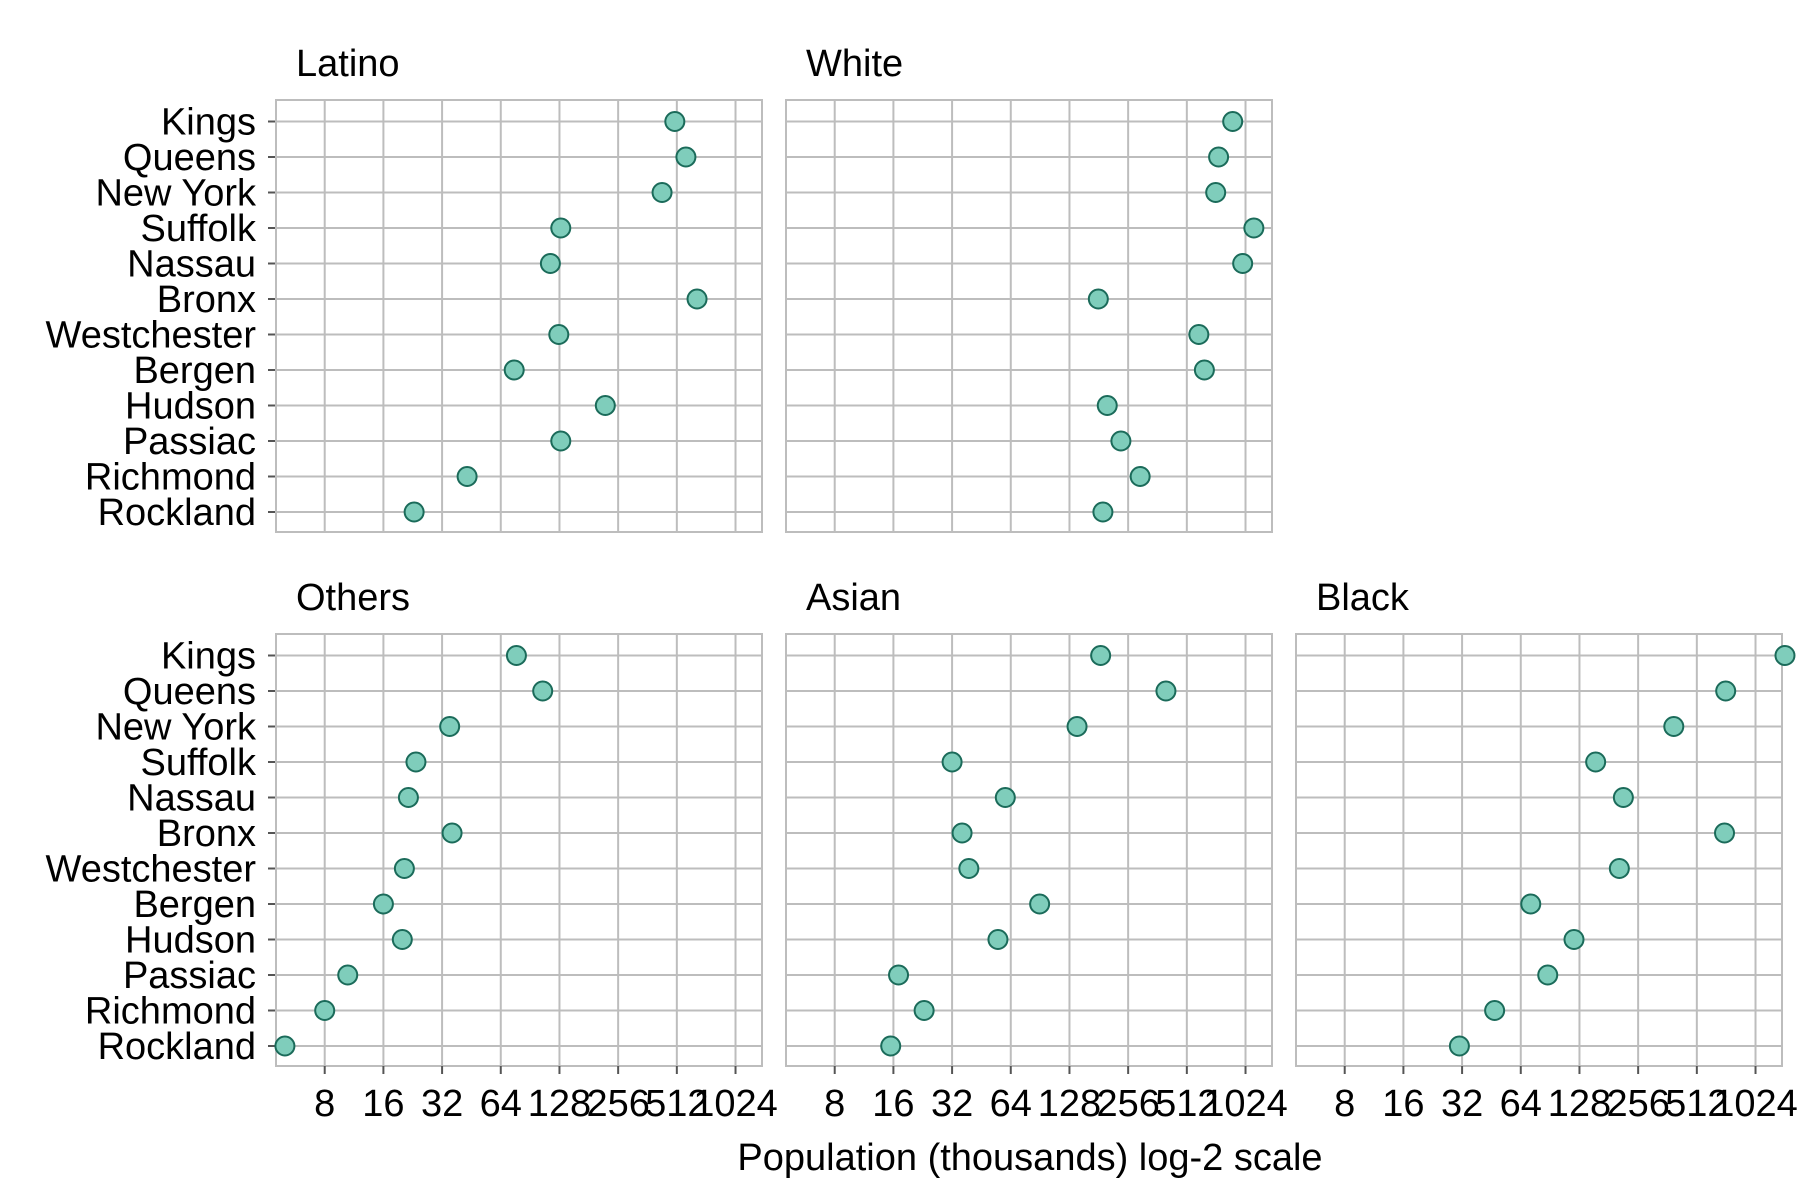 The height and width of the screenshot is (1200, 1800). I want to click on data-point-white-westchester, so click(1199, 334).